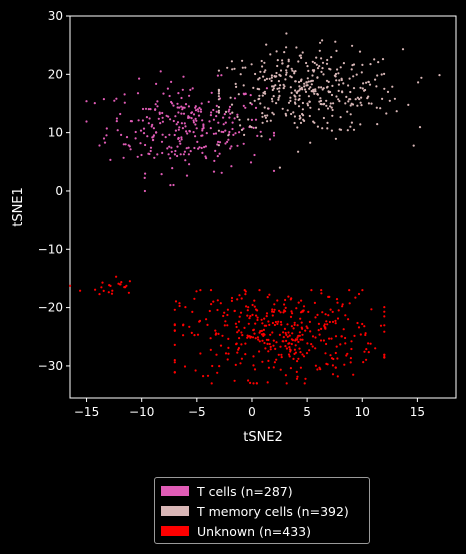  Describe the element at coordinates (262, 491) in the screenshot. I see `legend-item-t-cells: T cells (n=287)` at that location.